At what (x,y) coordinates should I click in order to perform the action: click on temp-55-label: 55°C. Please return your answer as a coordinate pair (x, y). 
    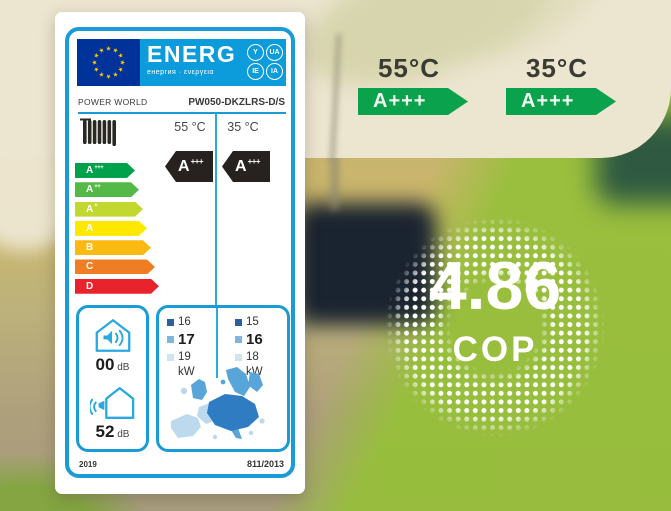
    Looking at the image, I should click on (409, 68).